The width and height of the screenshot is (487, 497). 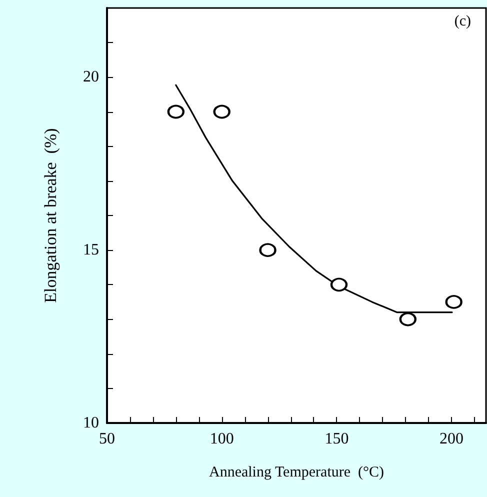 I want to click on y-axis-title: Elongation at breake (%), so click(x=50, y=215).